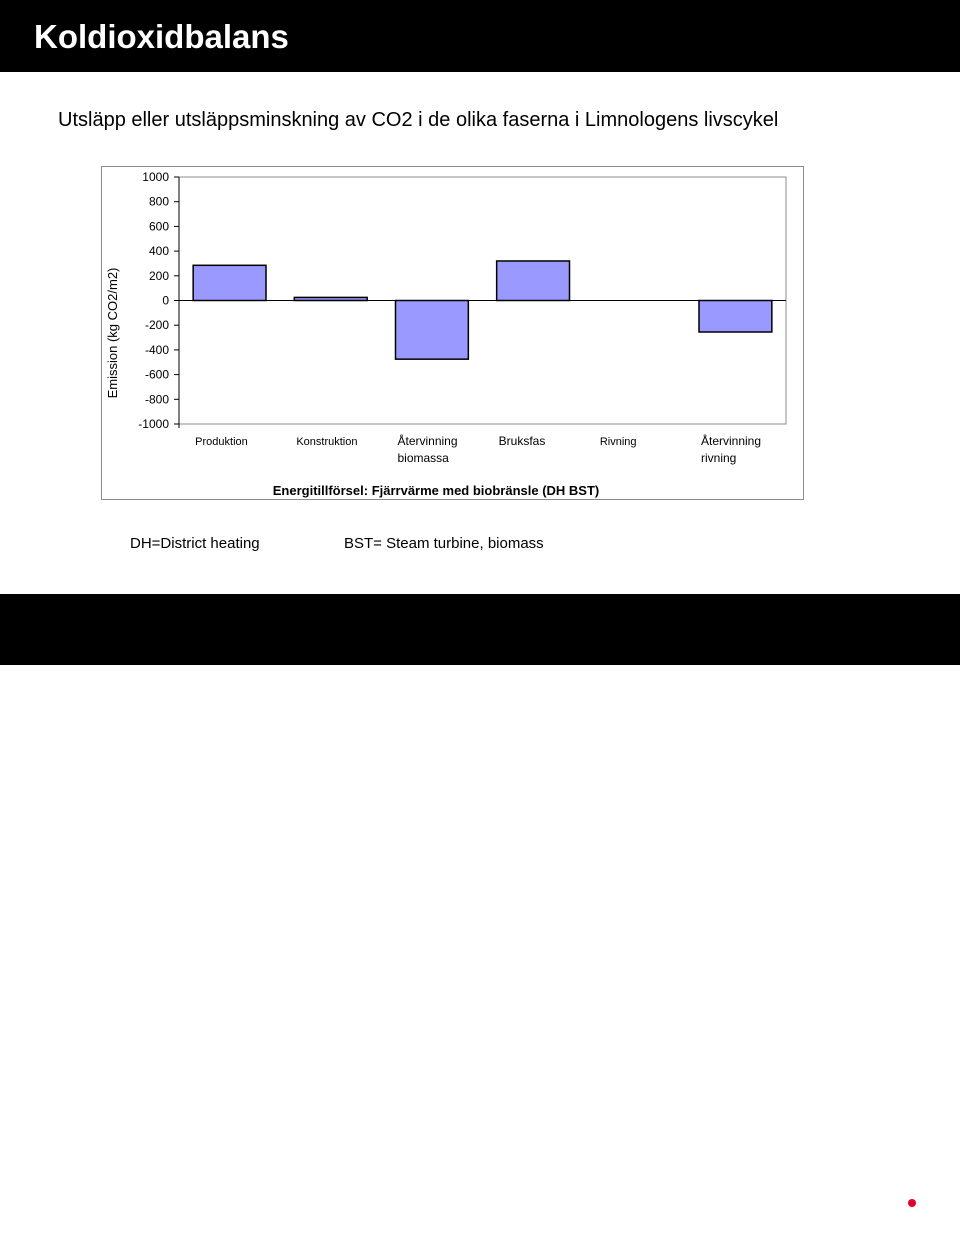 This screenshot has height=1238, width=960. Describe the element at coordinates (159, 251) in the screenshot. I see `y-tick-label: 400` at that location.